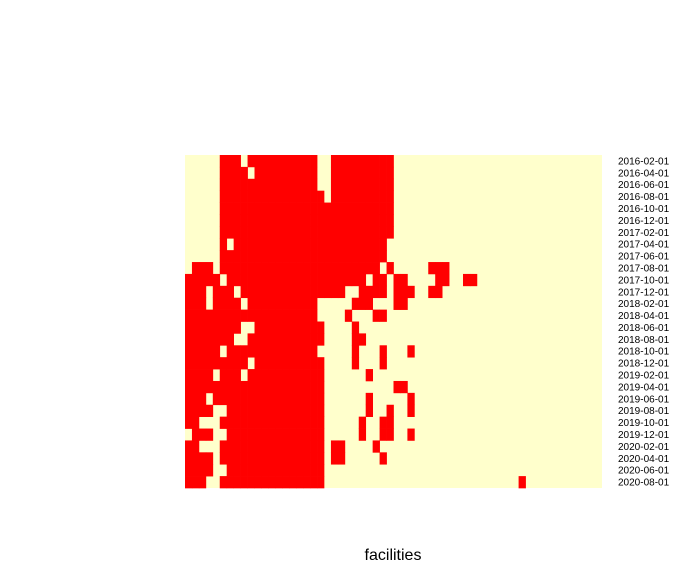 The image size is (682, 567). Describe the element at coordinates (644, 209) in the screenshot. I see `row-tick-label: 2016-10-01` at that location.